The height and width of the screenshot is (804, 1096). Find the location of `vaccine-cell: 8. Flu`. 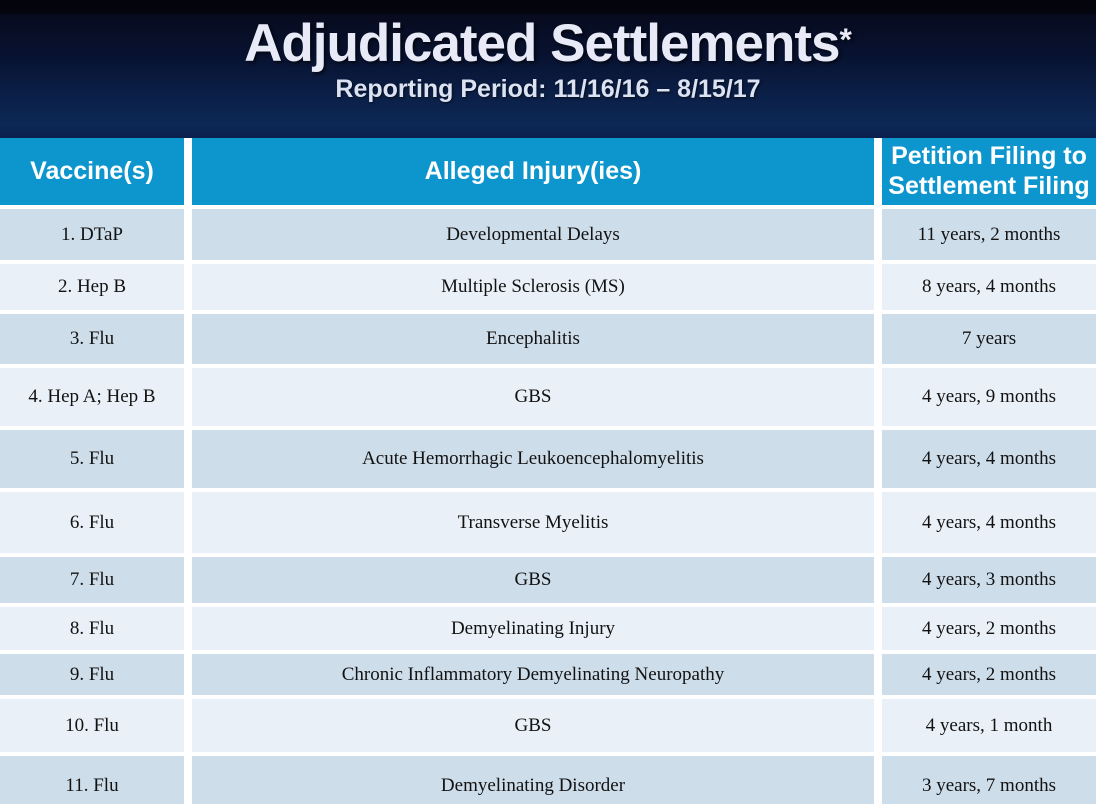

vaccine-cell: 8. Flu is located at coordinates (92, 628).